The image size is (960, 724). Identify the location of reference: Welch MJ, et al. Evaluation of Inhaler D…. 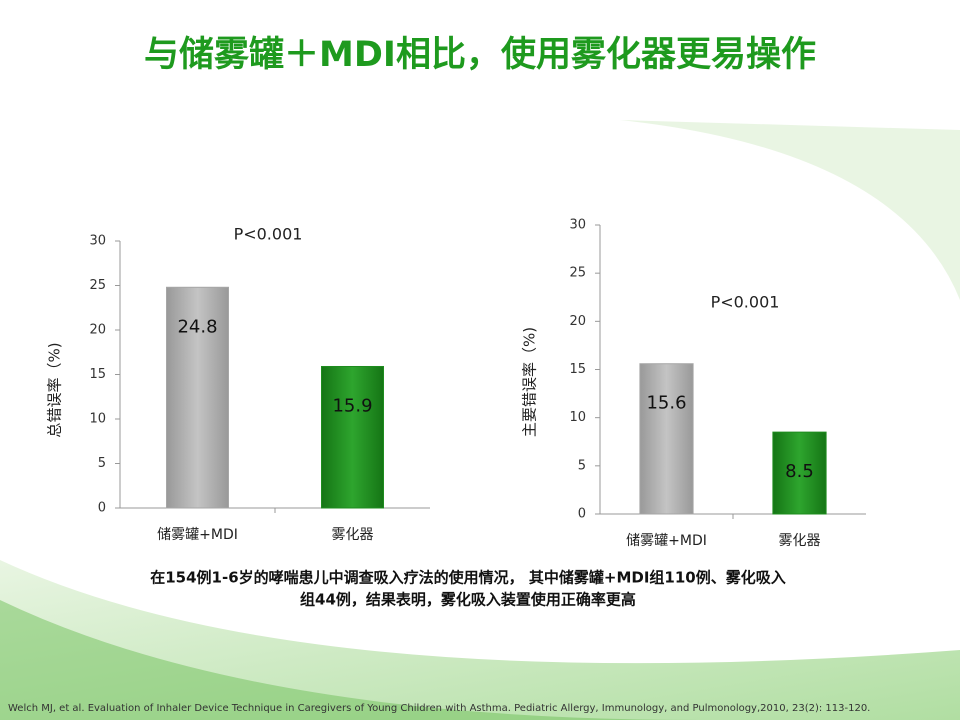
(439, 708).